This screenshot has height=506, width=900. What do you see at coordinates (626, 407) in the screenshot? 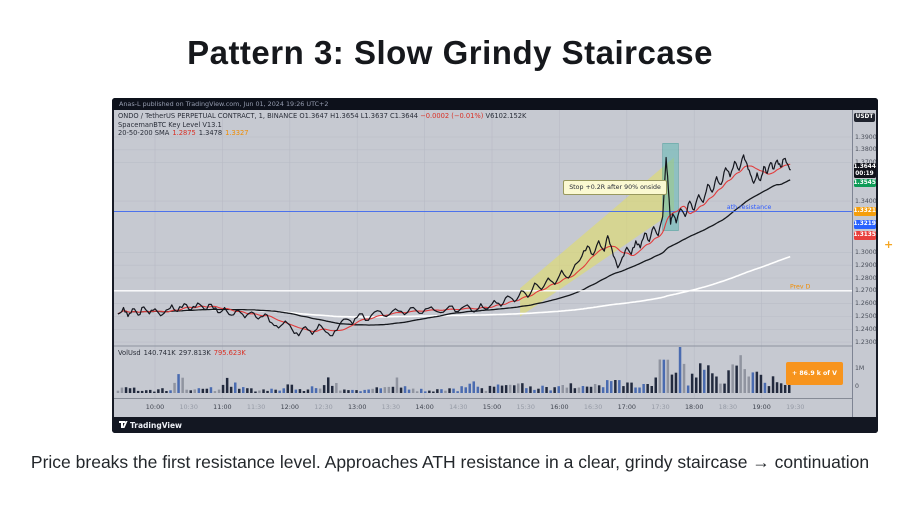
I see `time-axis-label: 17:00` at bounding box center [626, 407].